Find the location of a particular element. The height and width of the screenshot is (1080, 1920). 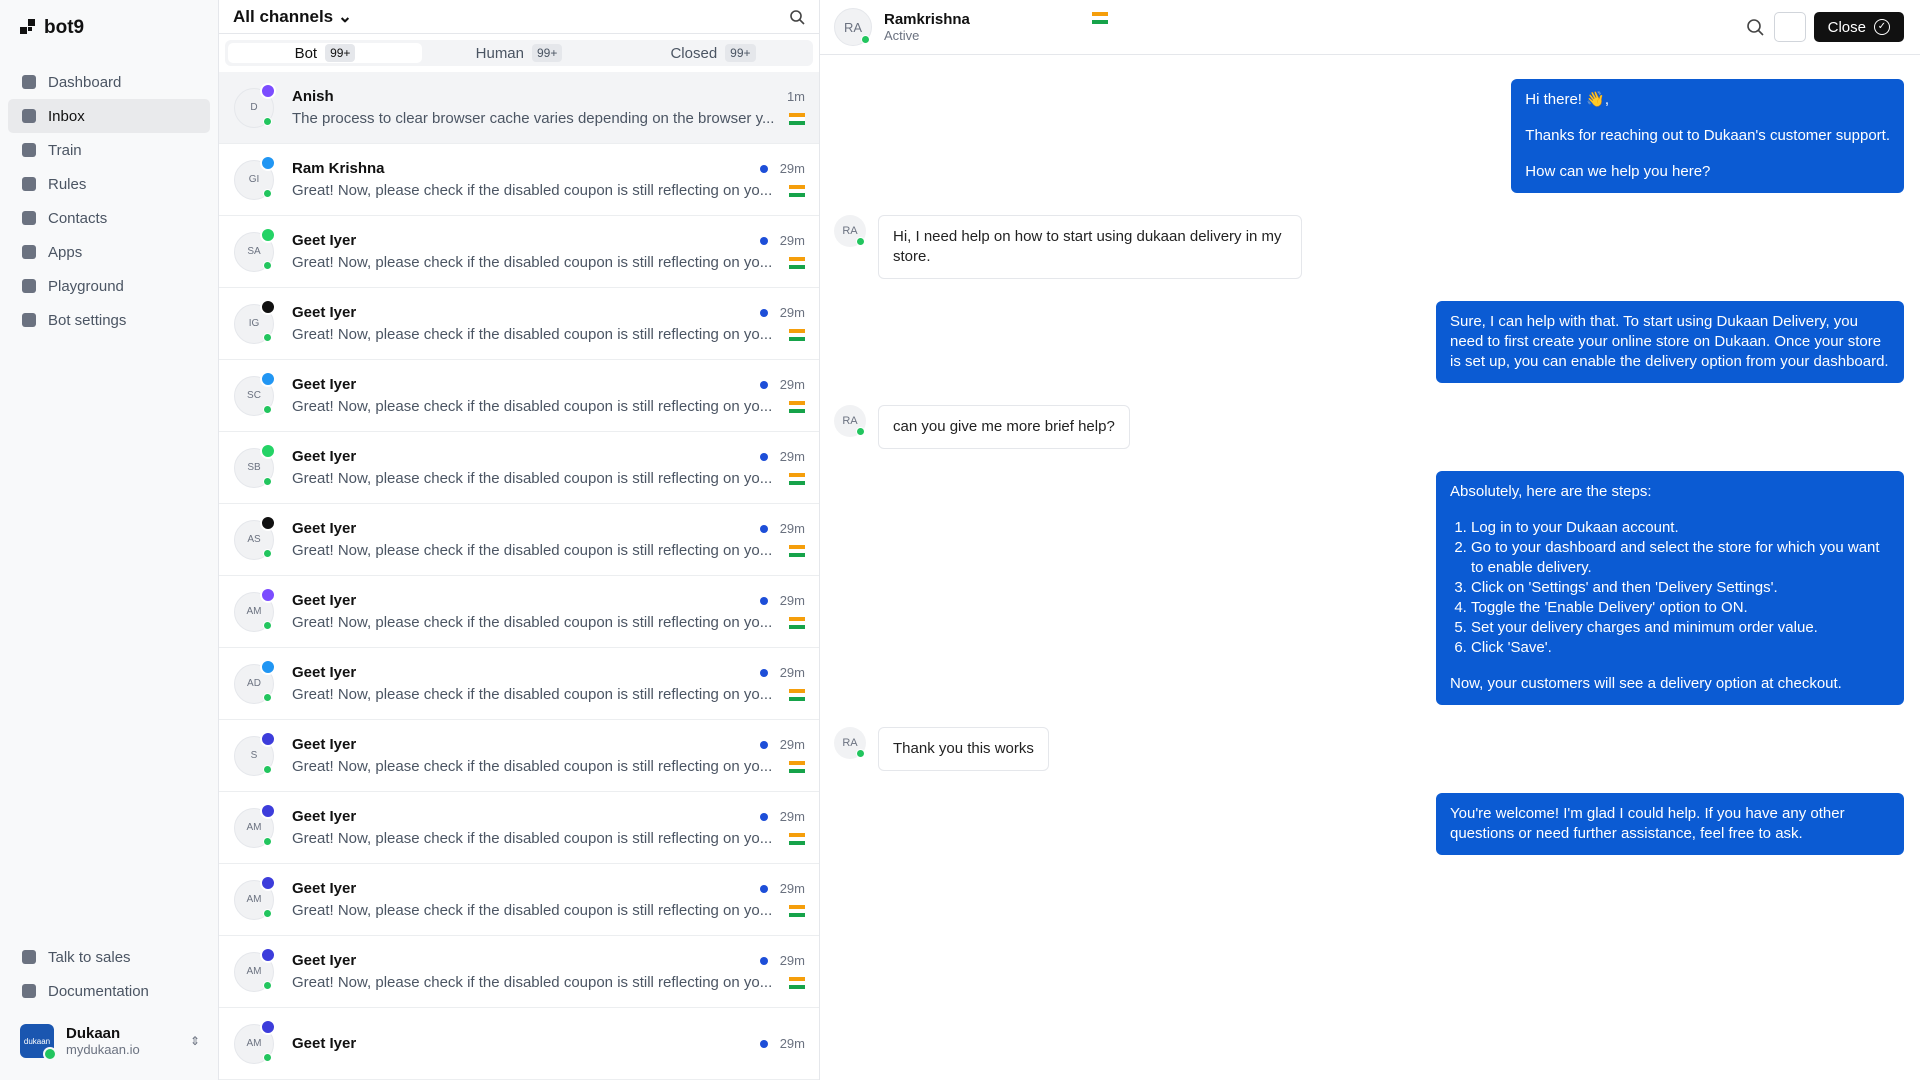

tab: Human 99+ is located at coordinates (519, 53).